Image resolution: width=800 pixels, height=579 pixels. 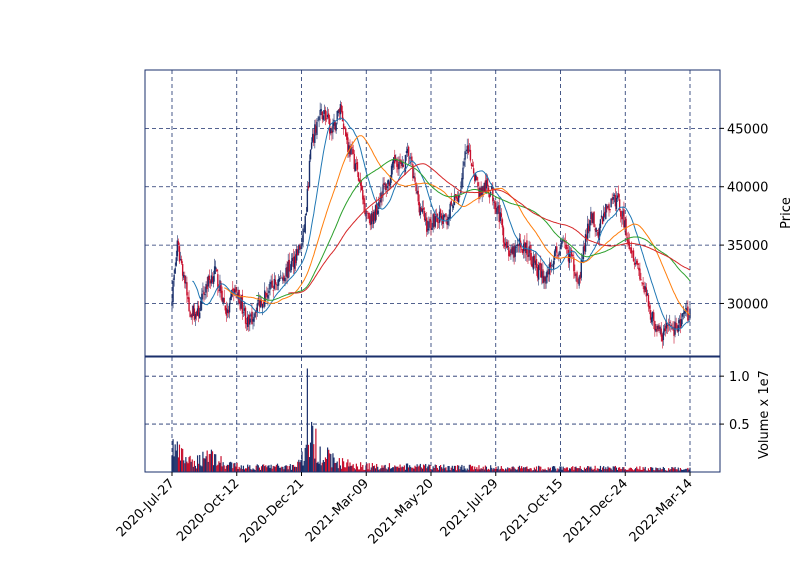 What do you see at coordinates (401, 511) in the screenshot?
I see `x-tick-label: 2021-May-20` at bounding box center [401, 511].